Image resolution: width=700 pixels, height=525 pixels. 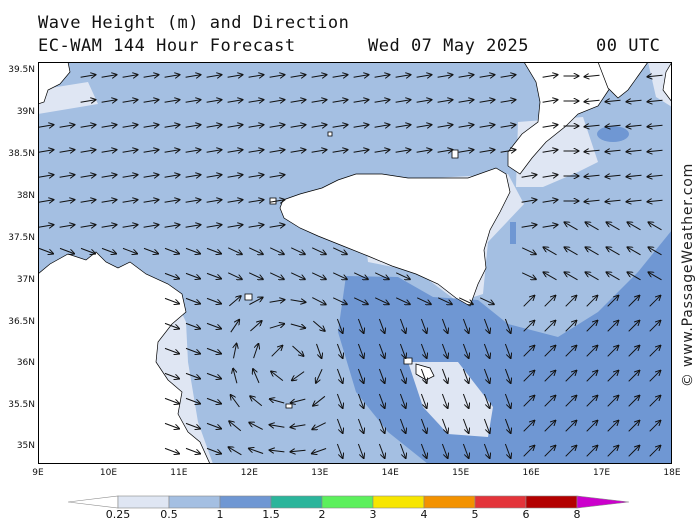 What do you see at coordinates (667, 82) in the screenshot?
I see `greece-land` at bounding box center [667, 82].